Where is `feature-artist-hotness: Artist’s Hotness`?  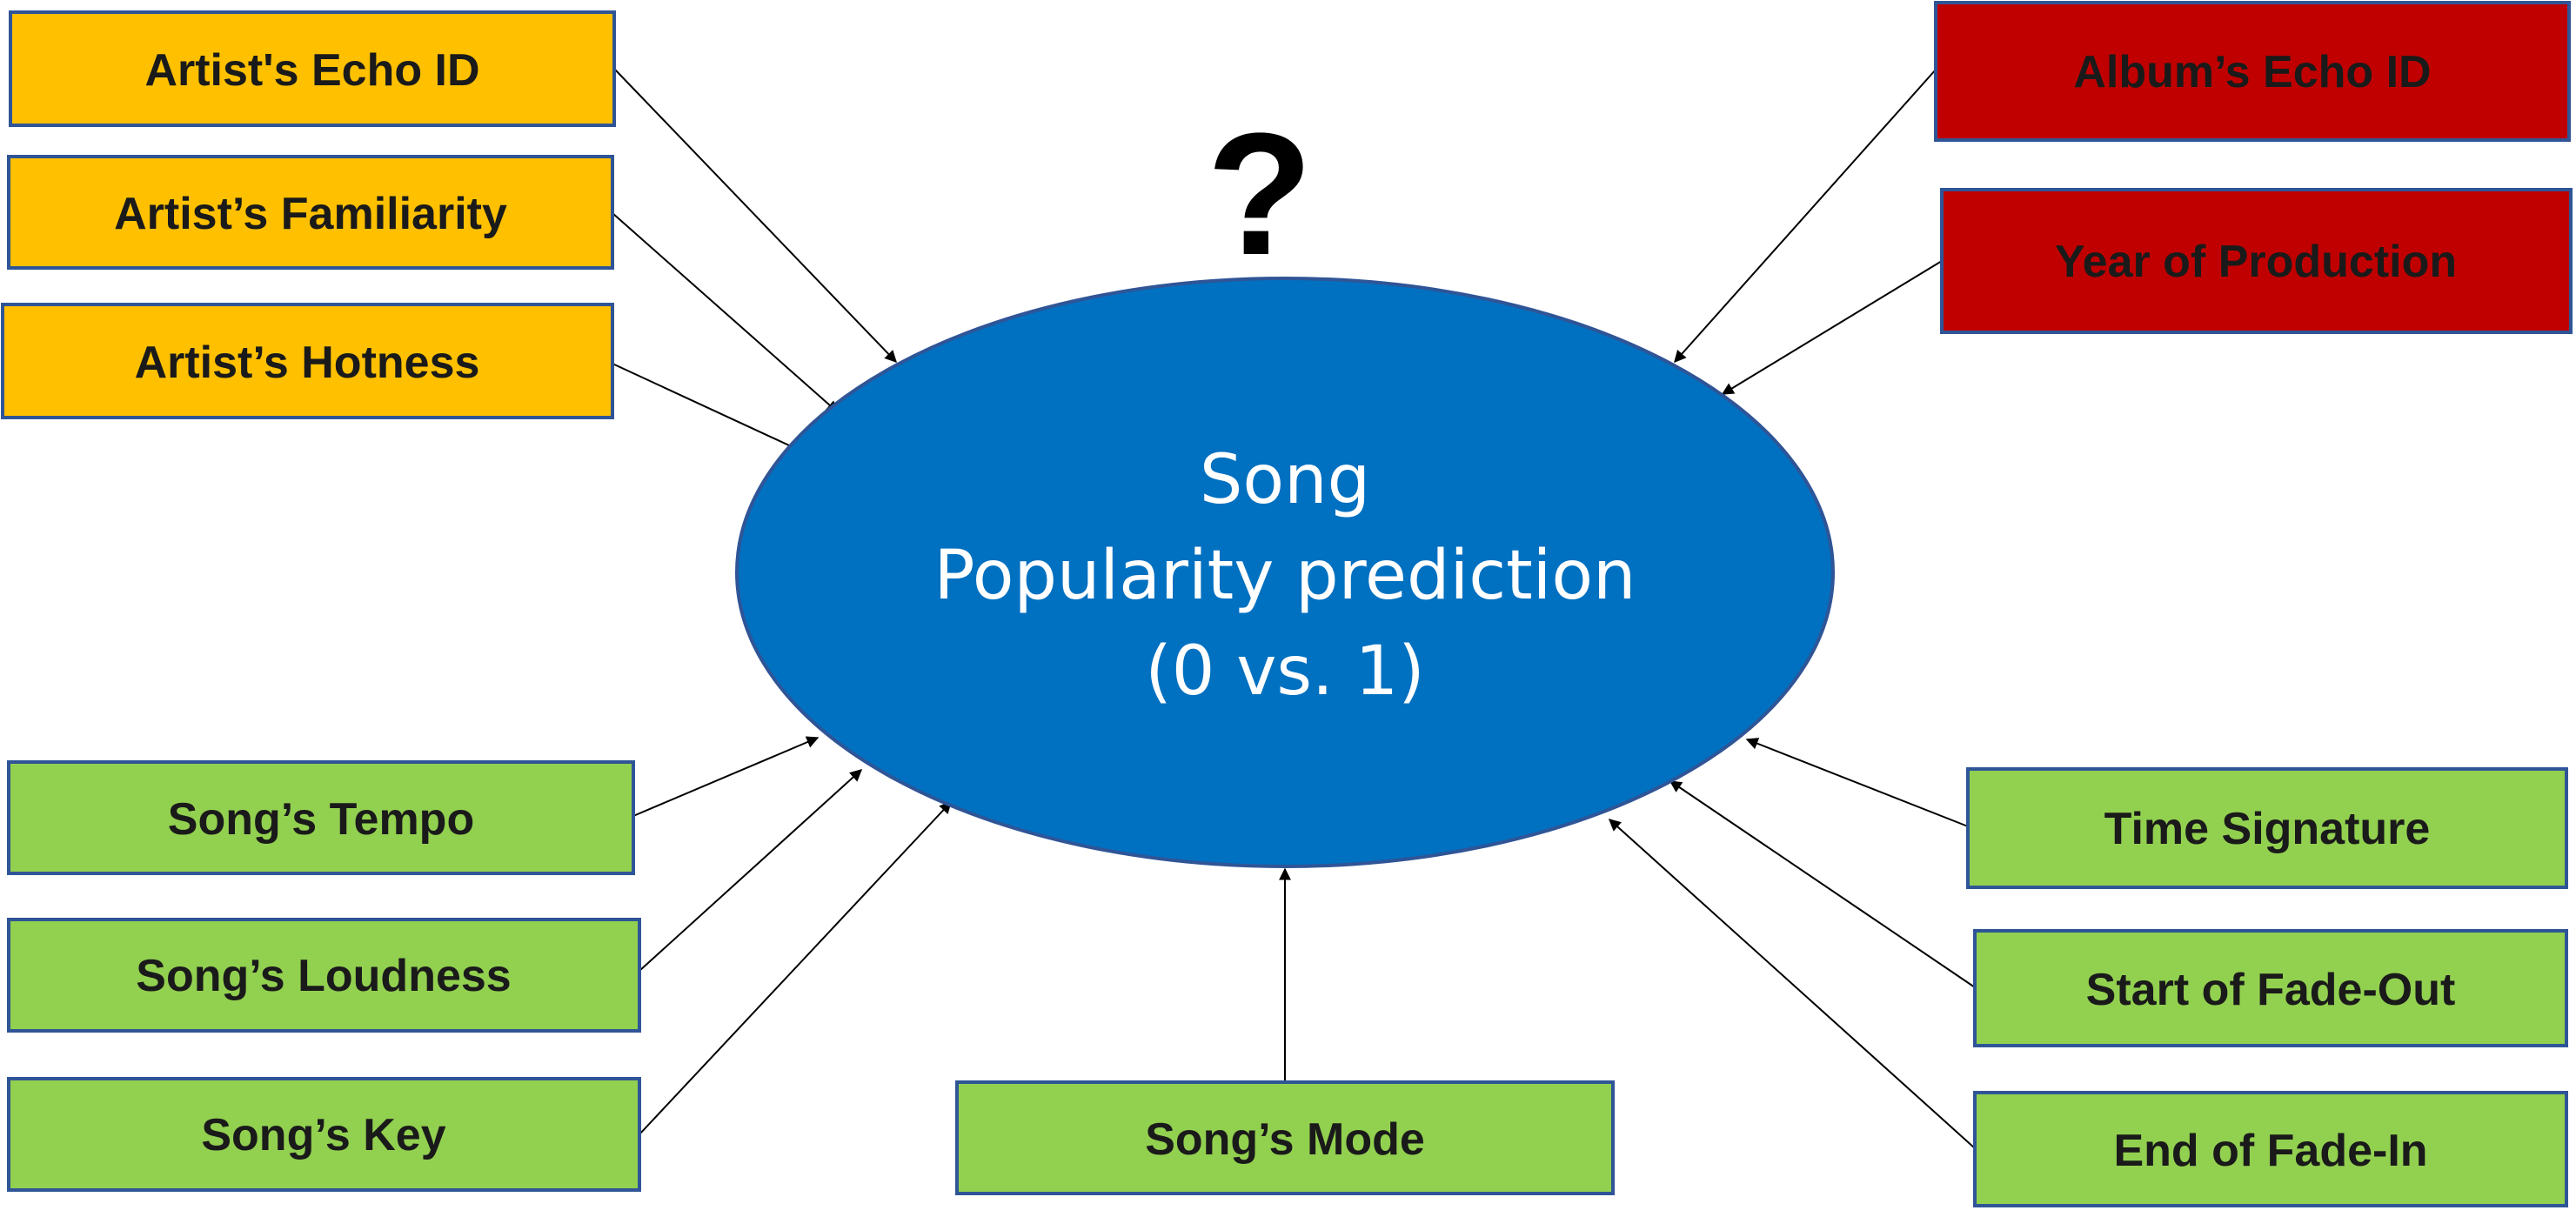
feature-artist-hotness: Artist’s Hotness is located at coordinates (307, 361).